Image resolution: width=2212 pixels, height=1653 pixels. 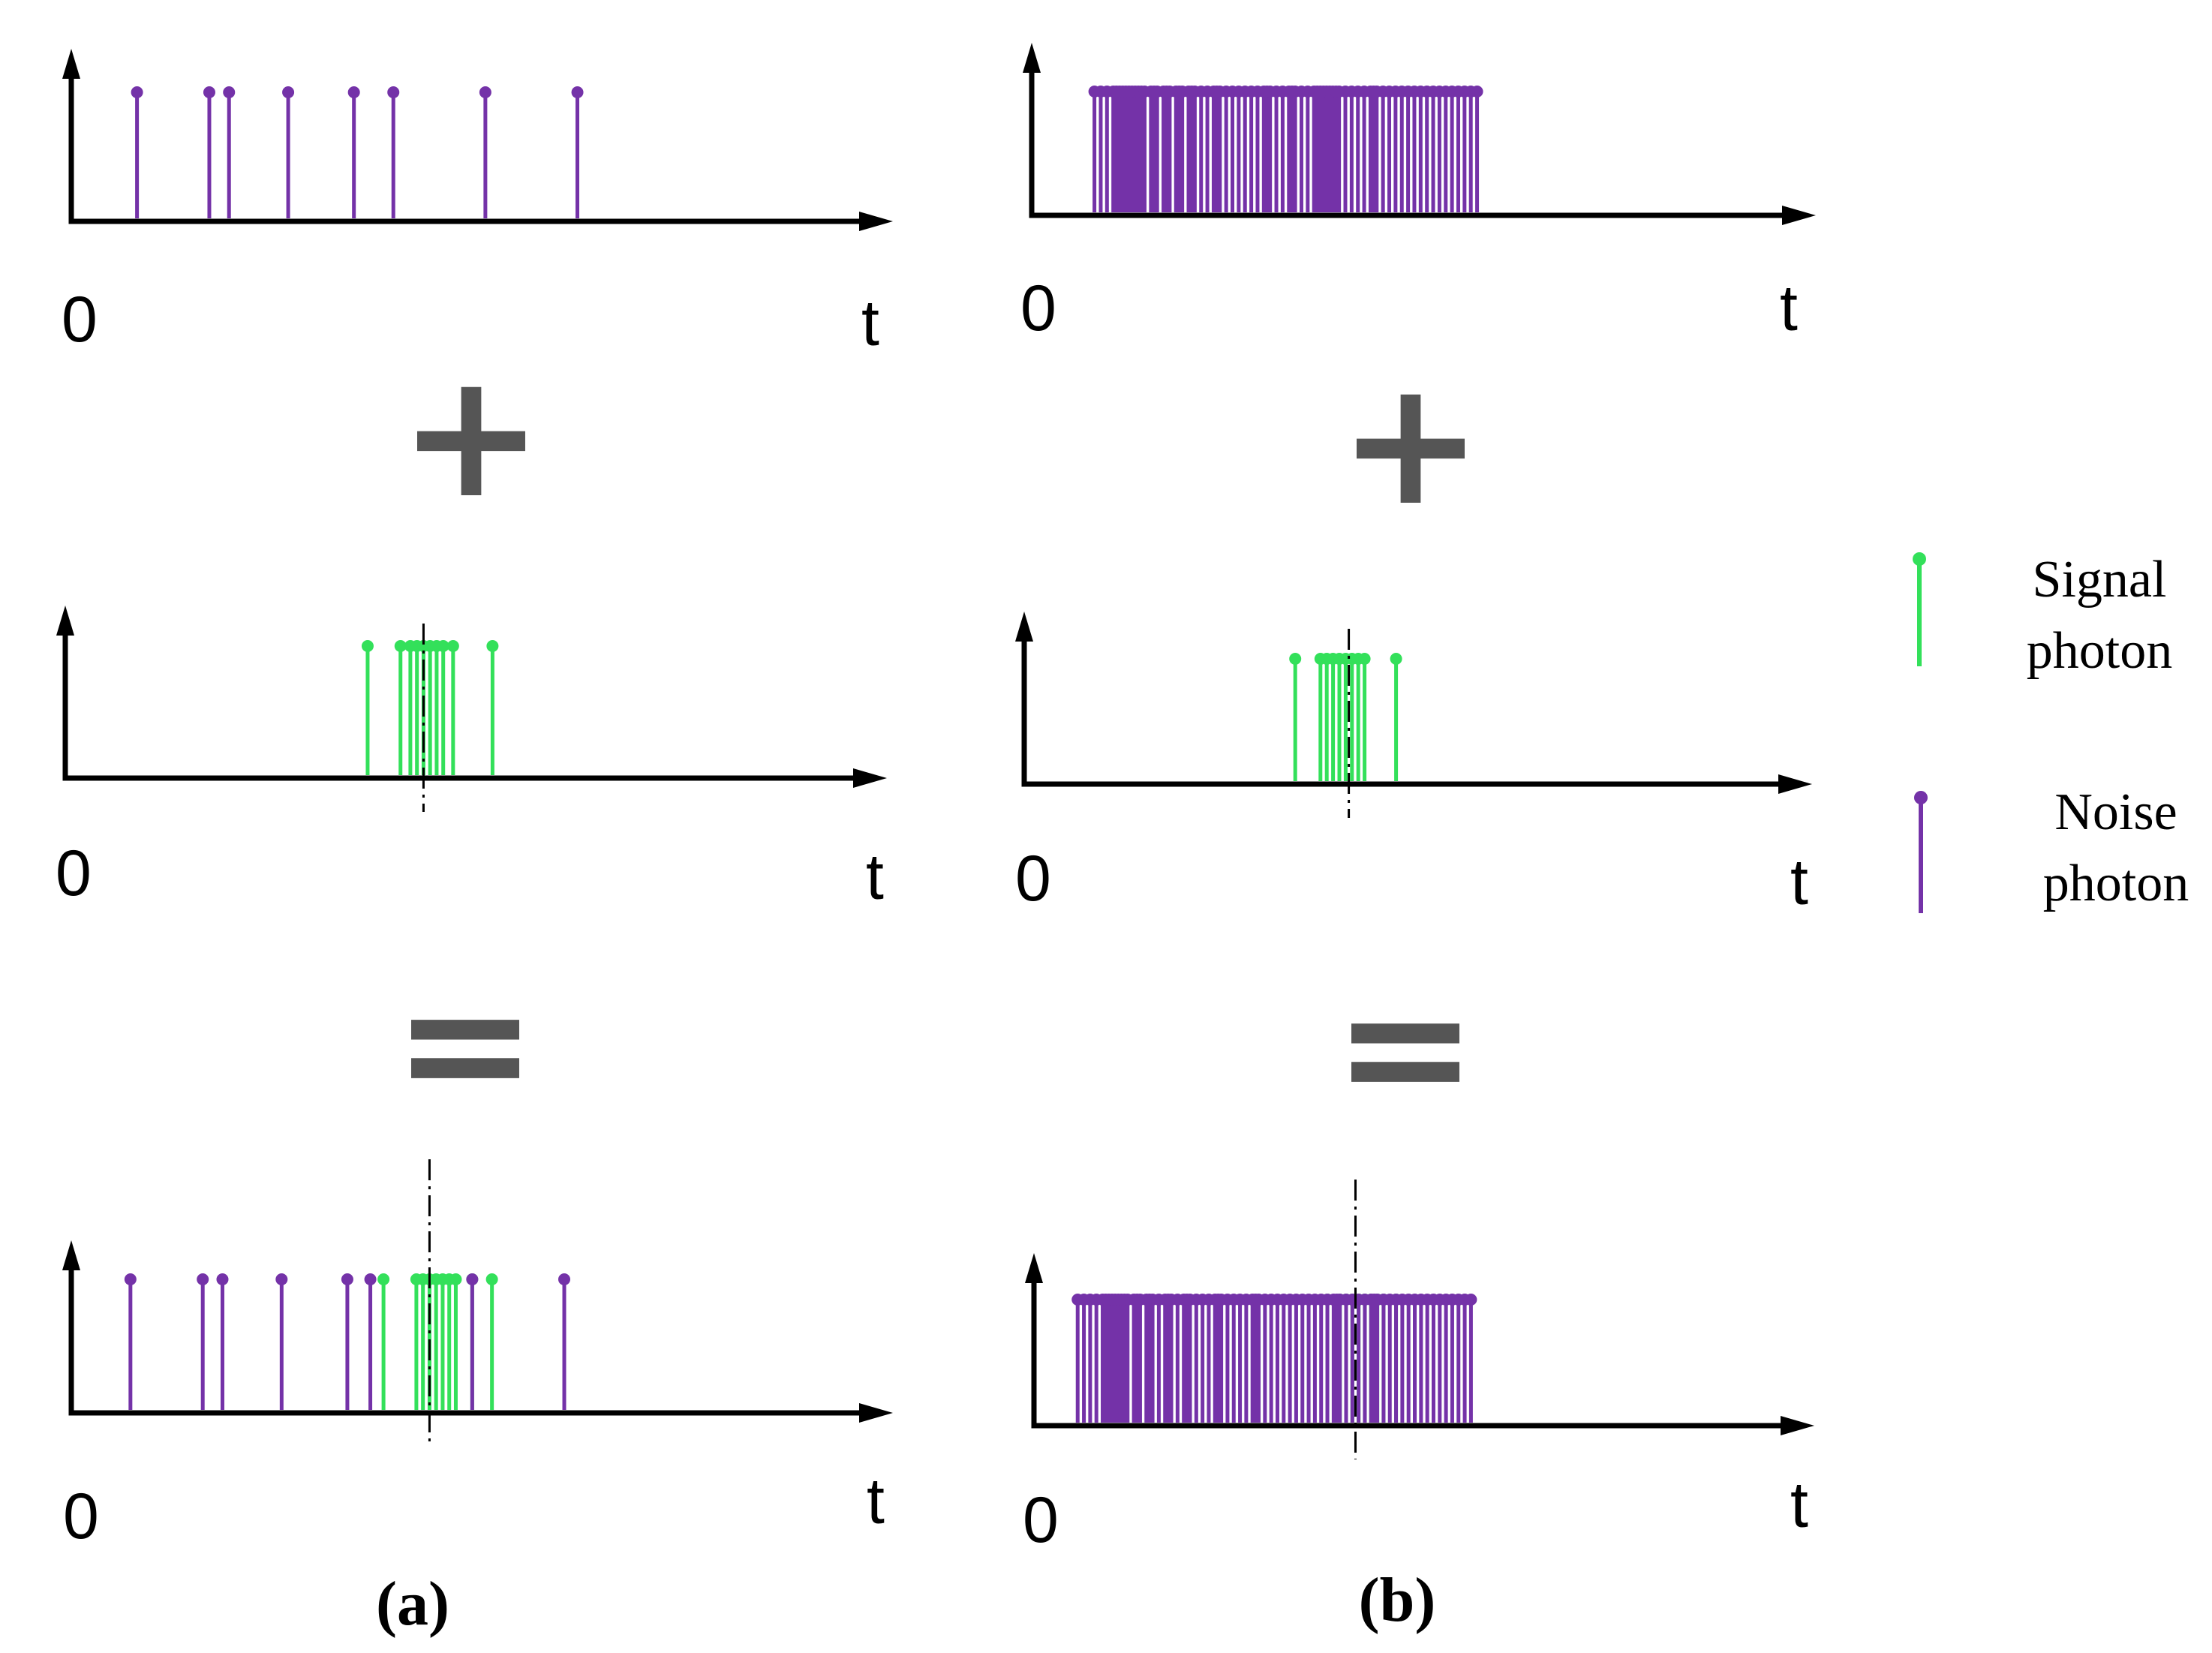 I want to click on x-axis-arrow-b2, so click(x=1795, y=784).